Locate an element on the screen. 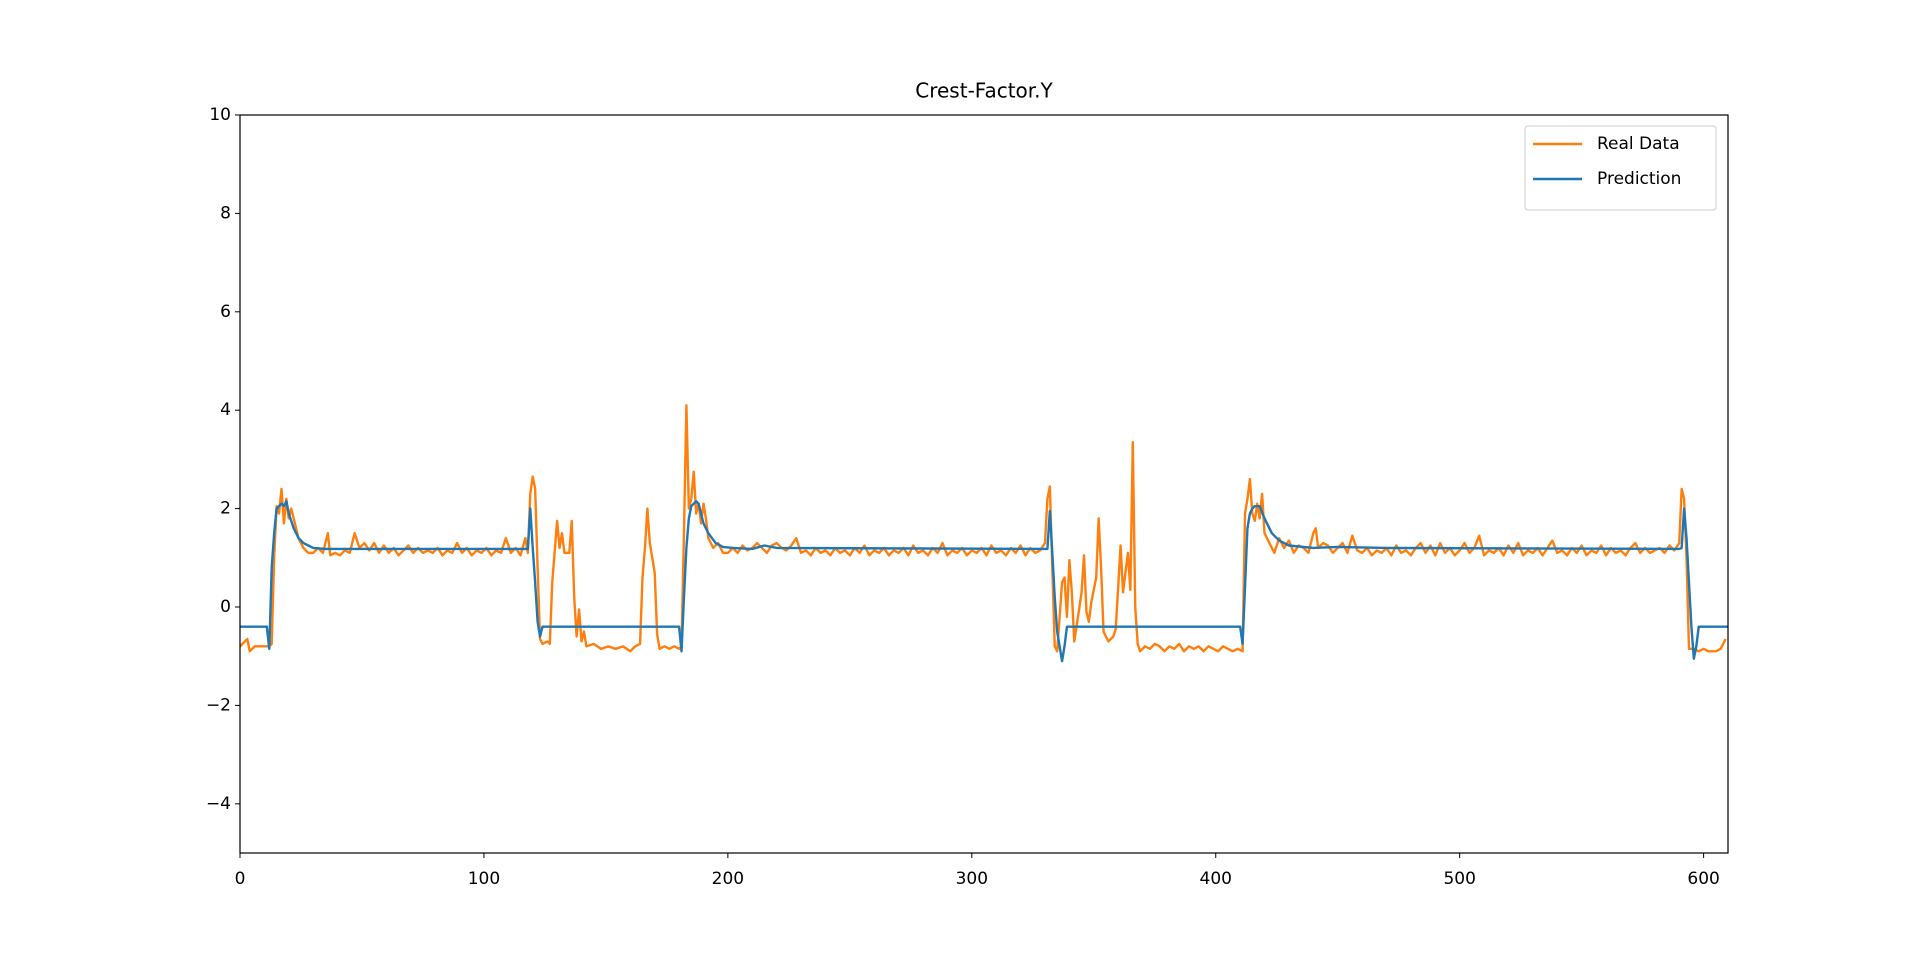  y-tick-label: −4 is located at coordinates (218, 804).